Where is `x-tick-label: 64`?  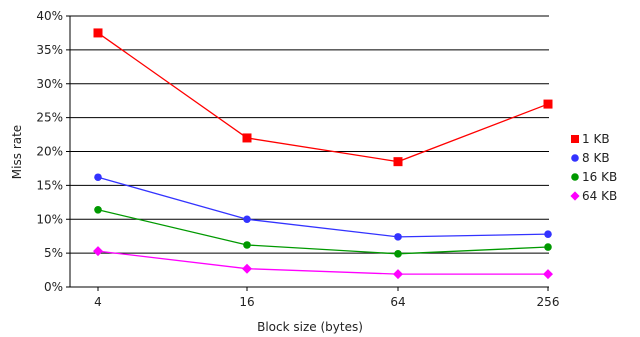 x-tick-label: 64 is located at coordinates (397, 302).